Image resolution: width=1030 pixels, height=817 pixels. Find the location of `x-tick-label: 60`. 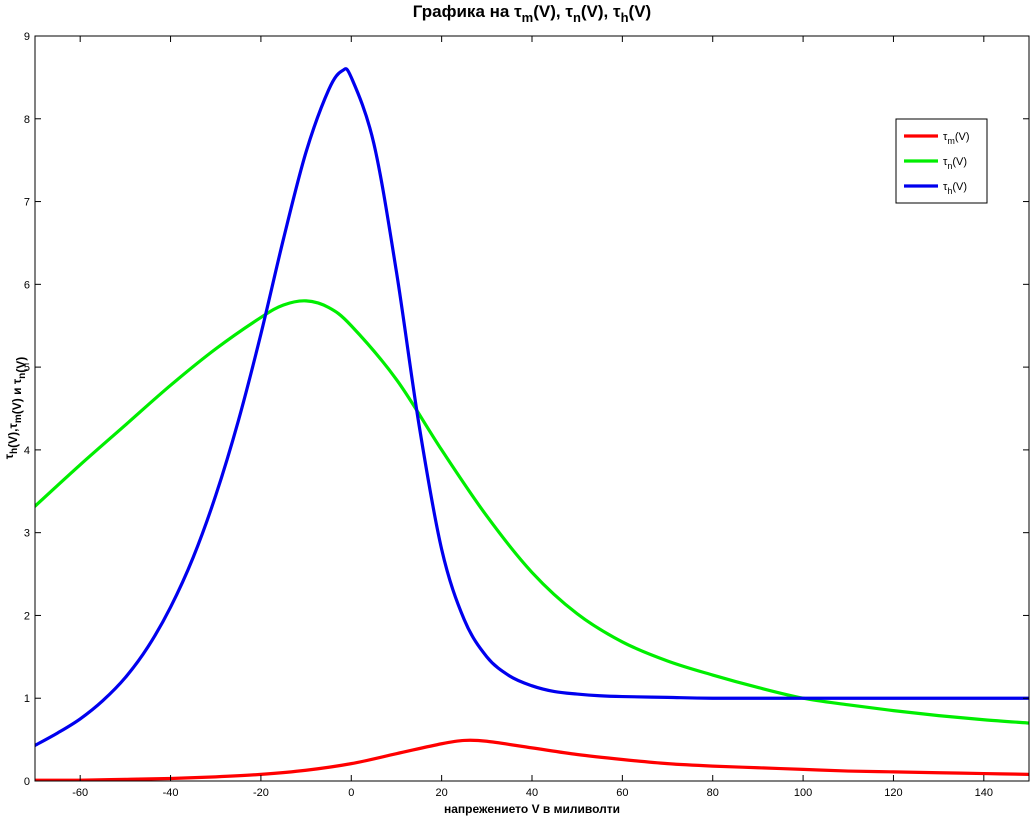

x-tick-label: 60 is located at coordinates (622, 793).